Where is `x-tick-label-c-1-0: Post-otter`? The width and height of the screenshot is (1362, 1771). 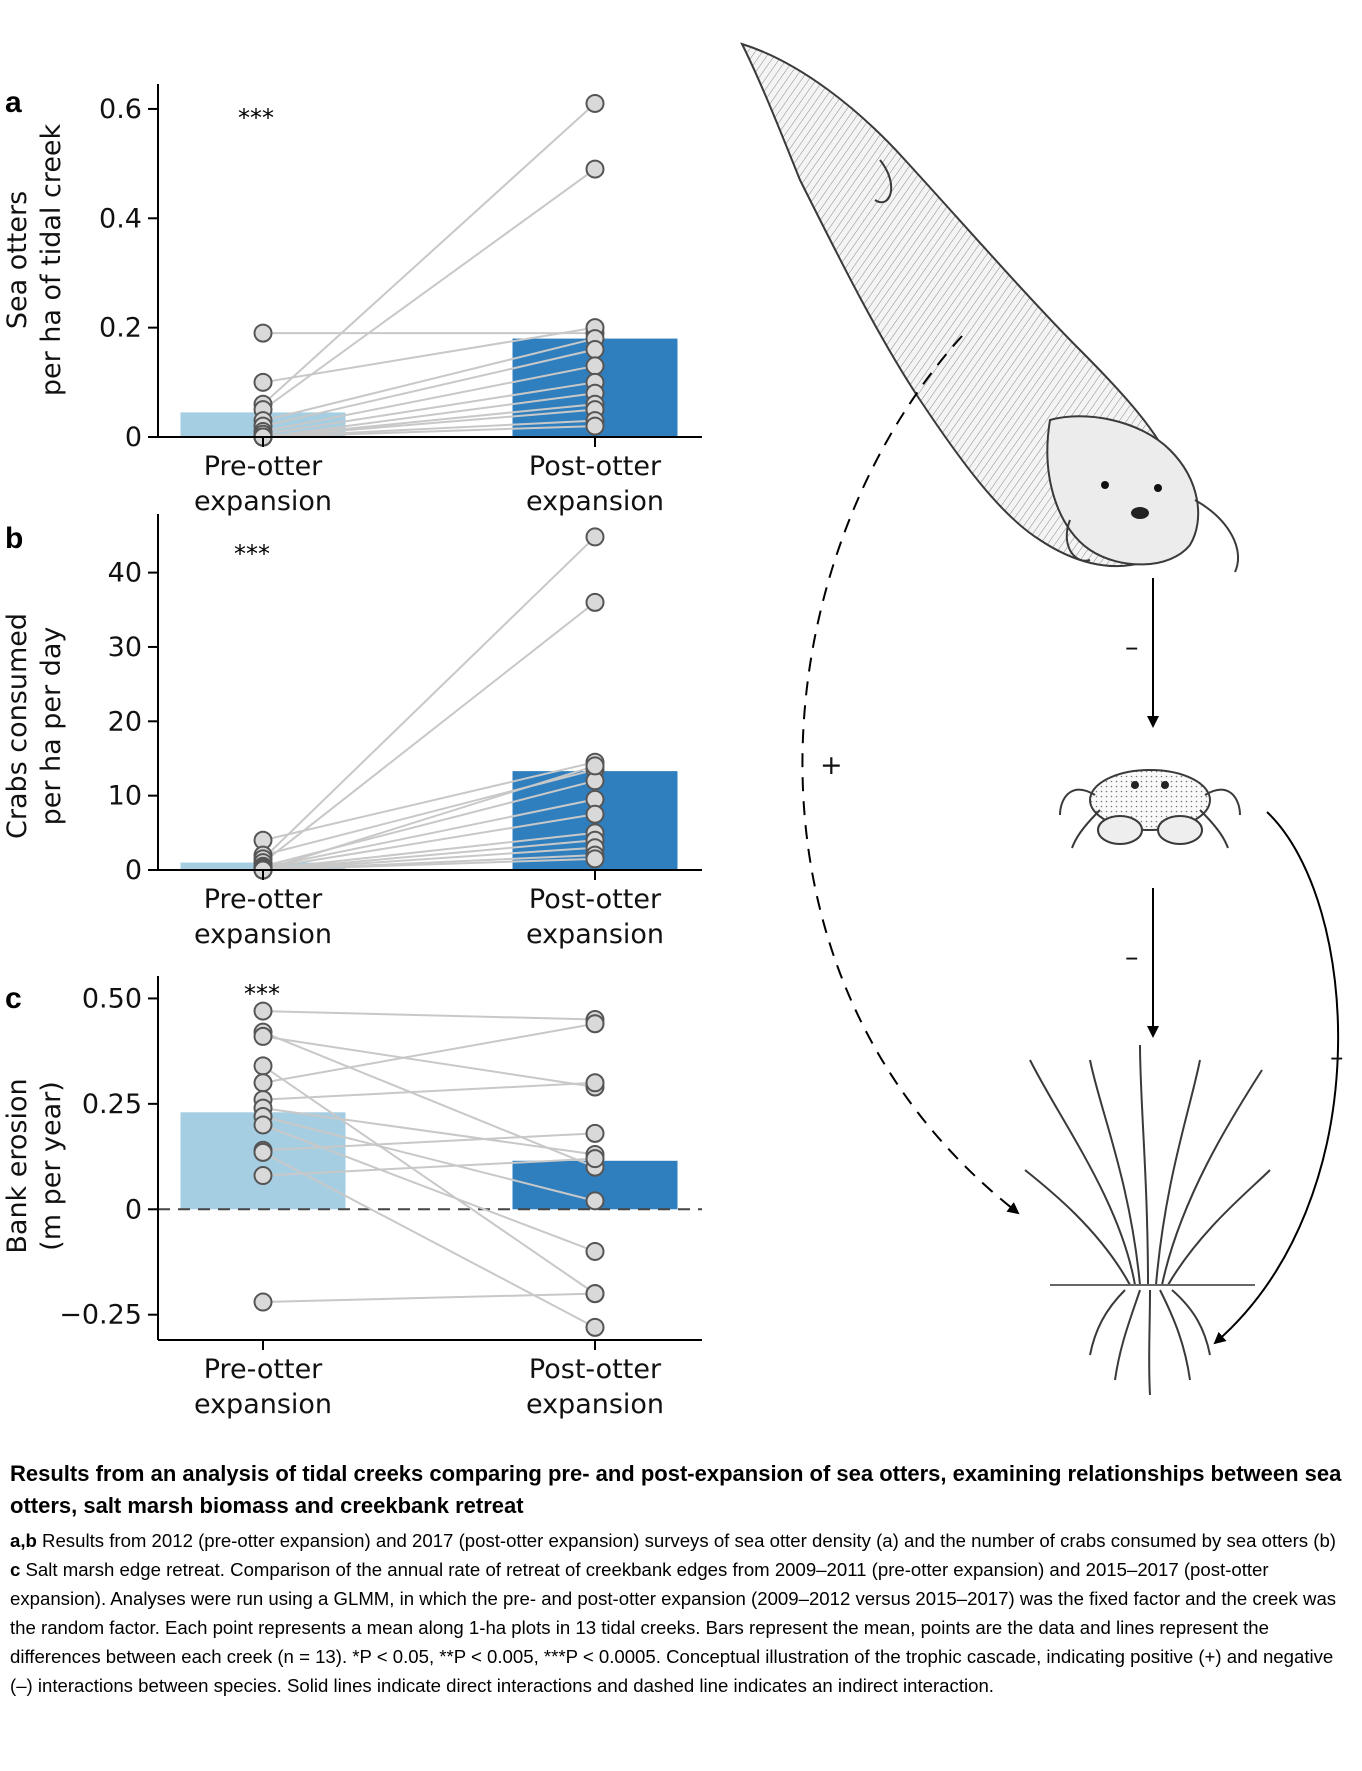 x-tick-label-c-1-0: Post-otter is located at coordinates (595, 1369).